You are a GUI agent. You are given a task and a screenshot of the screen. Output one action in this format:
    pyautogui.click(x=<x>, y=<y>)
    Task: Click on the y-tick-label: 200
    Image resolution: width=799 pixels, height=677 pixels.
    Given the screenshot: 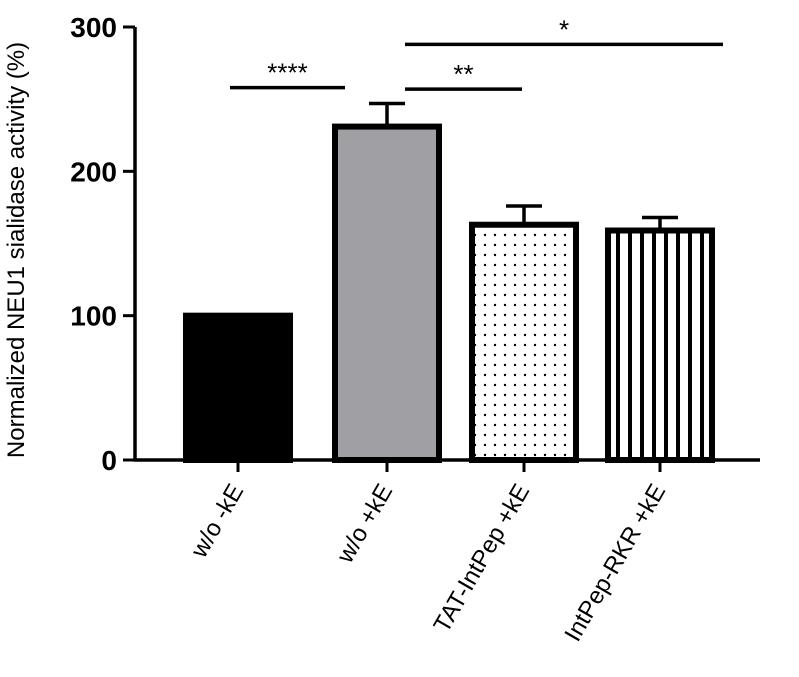 What is the action you would take?
    pyautogui.click(x=93, y=171)
    